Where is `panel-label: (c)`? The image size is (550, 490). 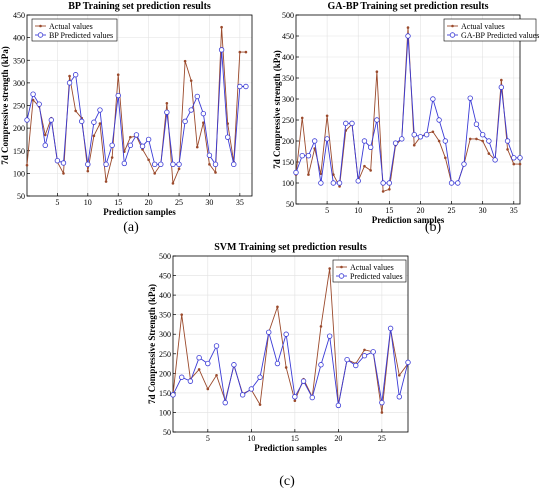 panel-label: (c) is located at coordinates (287, 481).